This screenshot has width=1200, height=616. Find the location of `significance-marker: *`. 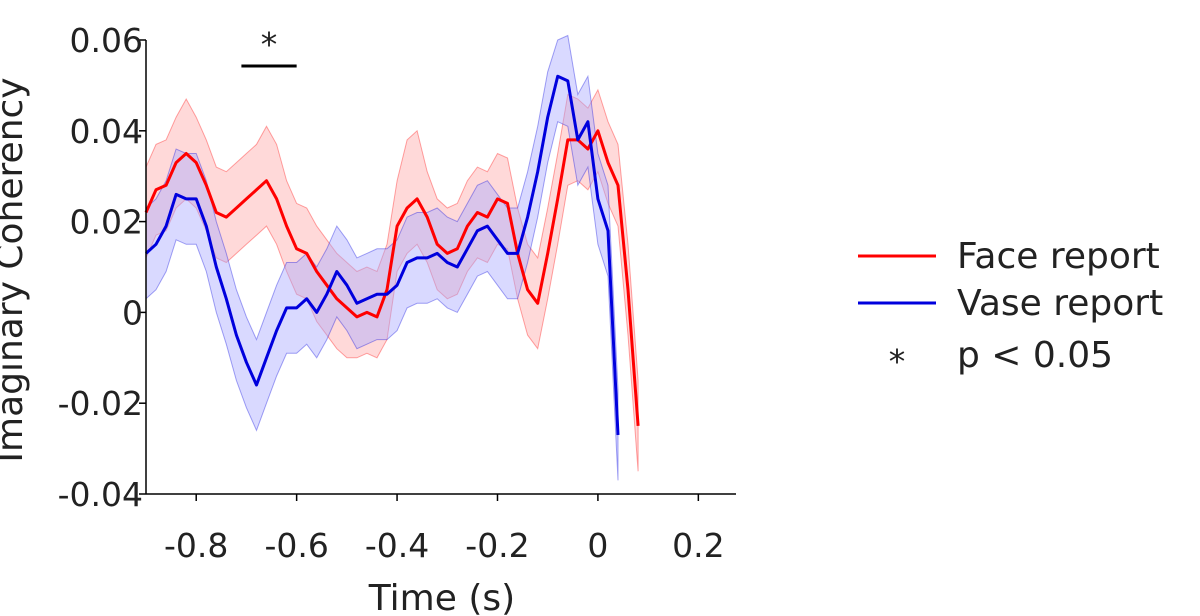

significance-marker: * is located at coordinates (269, 46).